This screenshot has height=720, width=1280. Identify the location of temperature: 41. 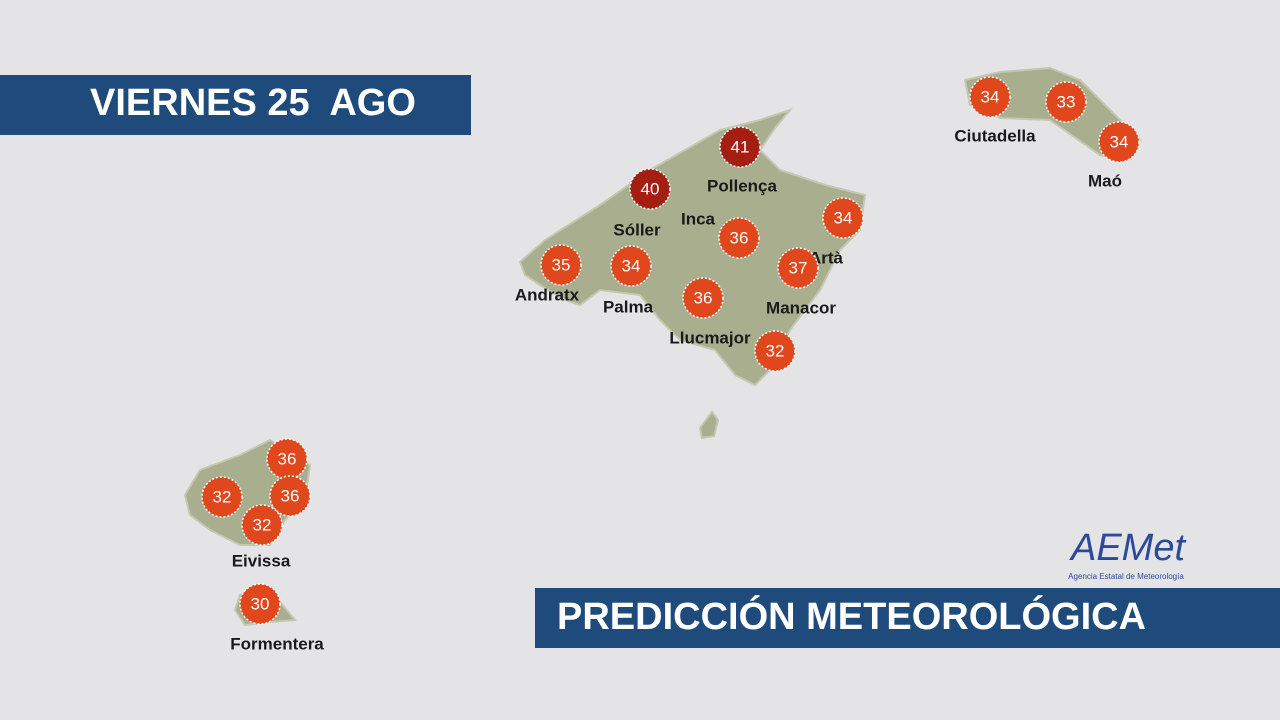
(740, 146).